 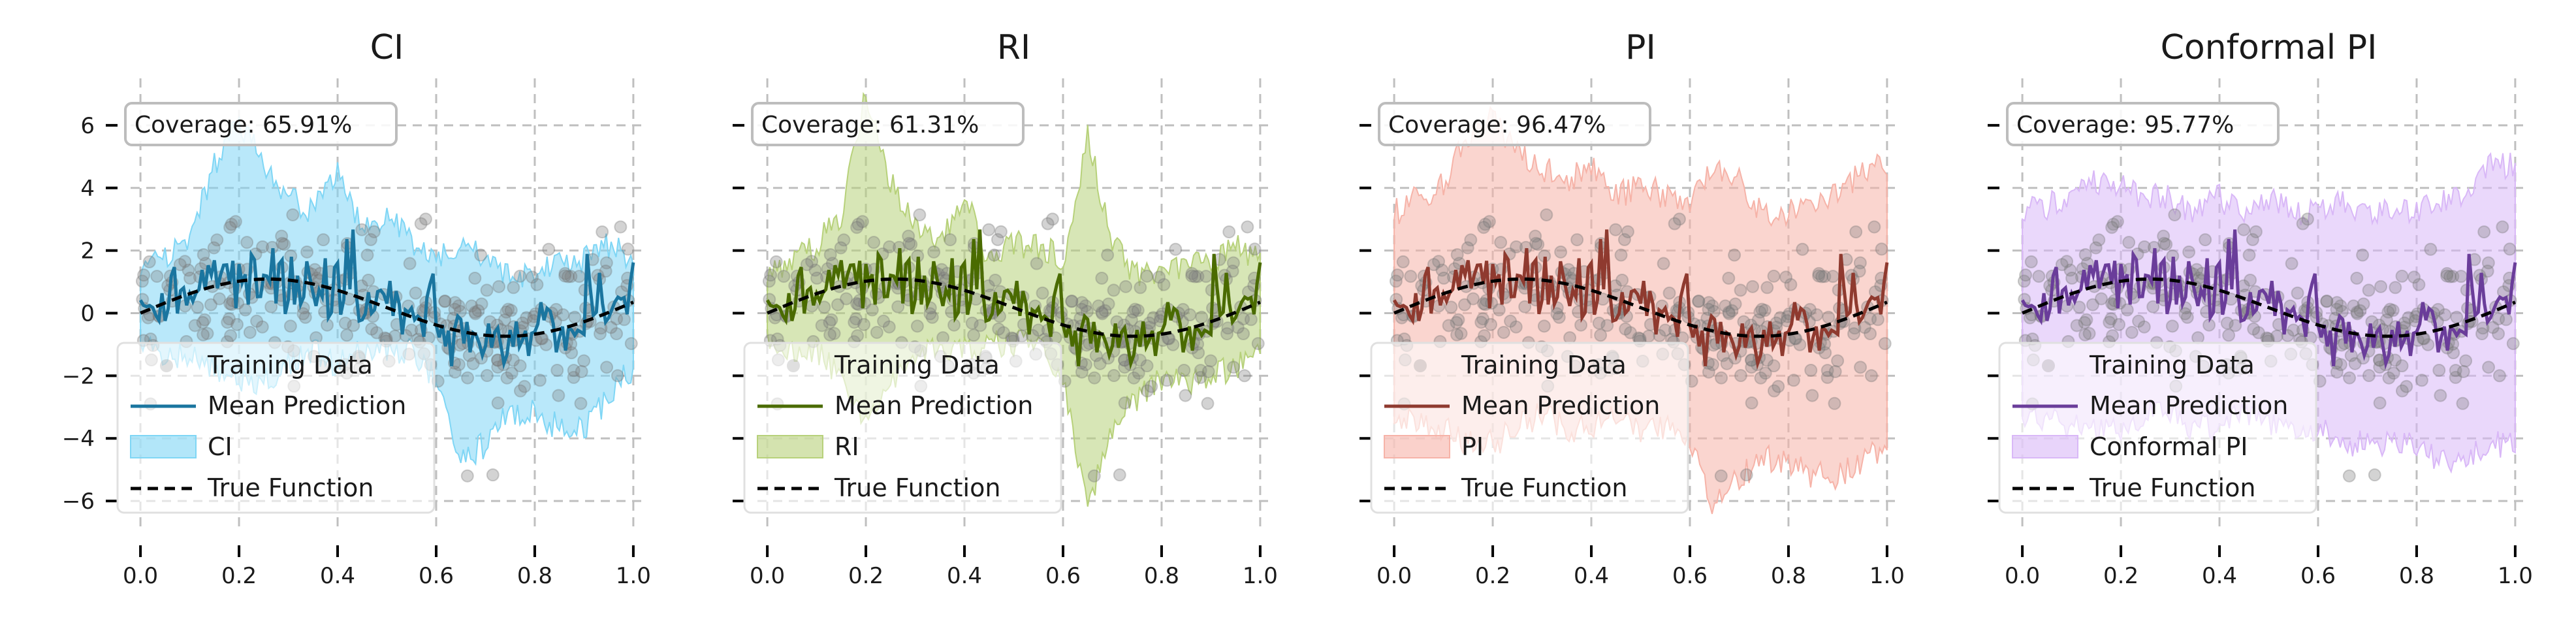 What do you see at coordinates (2189, 405) in the screenshot?
I see `legend-label: Mean Prediction` at bounding box center [2189, 405].